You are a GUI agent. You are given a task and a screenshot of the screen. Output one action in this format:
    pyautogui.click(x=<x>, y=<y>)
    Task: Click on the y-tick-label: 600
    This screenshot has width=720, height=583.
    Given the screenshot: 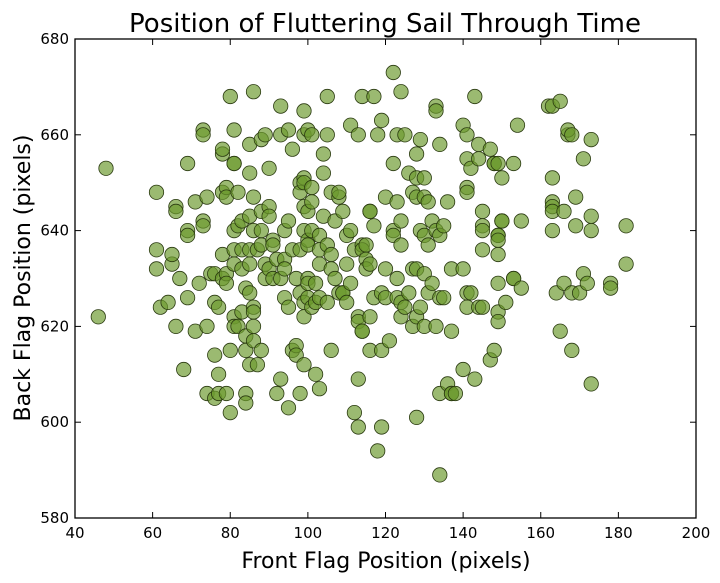 What is the action you would take?
    pyautogui.click(x=54, y=422)
    